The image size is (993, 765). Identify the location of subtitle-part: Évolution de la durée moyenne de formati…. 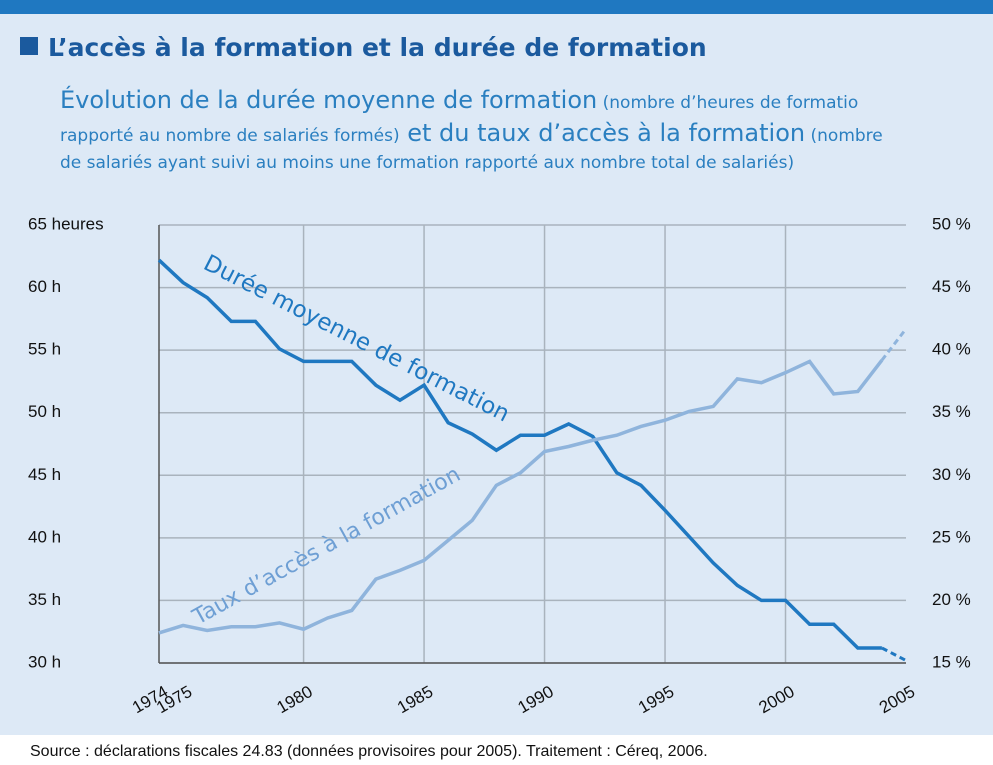
(328, 99).